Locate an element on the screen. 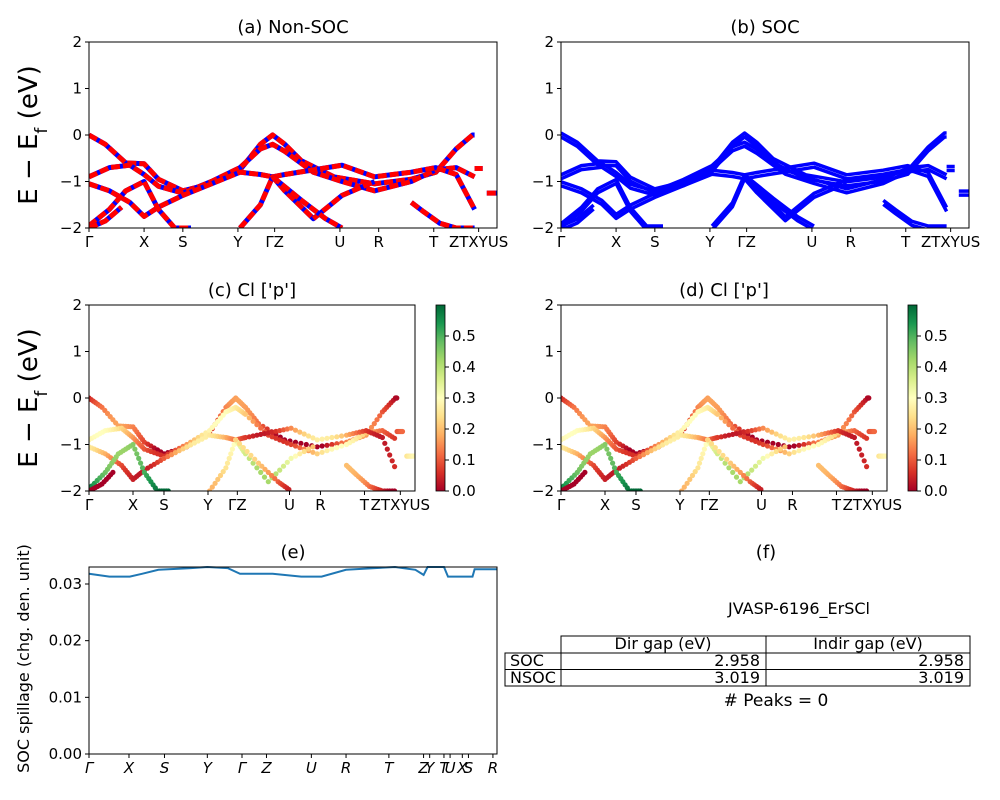 This screenshot has width=1000, height=800. y-tick-label: 0.02 is located at coordinates (65, 641).